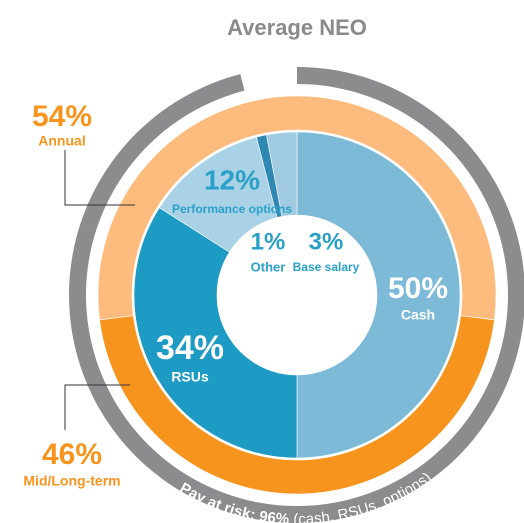 The height and width of the screenshot is (523, 524). Describe the element at coordinates (268, 266) in the screenshot. I see `inner-category-label: Other` at that location.